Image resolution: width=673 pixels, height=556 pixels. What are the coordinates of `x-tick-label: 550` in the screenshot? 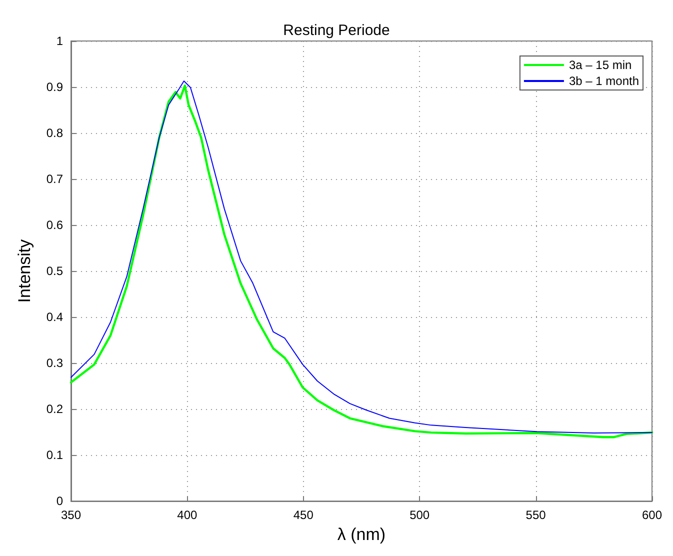 It's located at (536, 515).